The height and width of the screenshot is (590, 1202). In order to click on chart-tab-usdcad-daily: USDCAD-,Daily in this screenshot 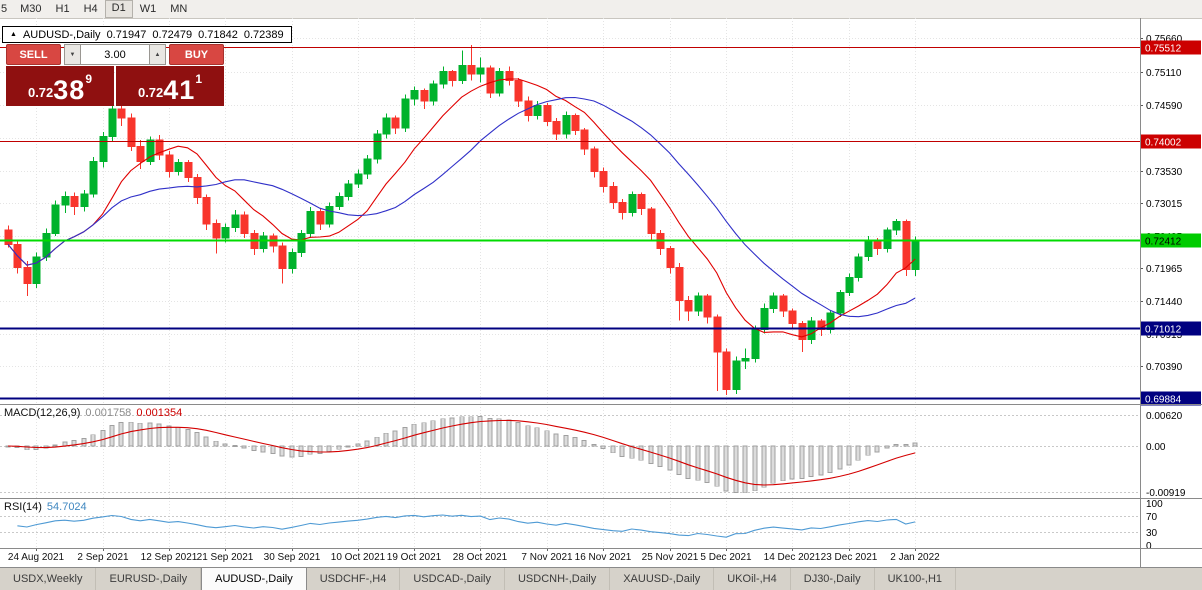, I will do `click(452, 579)`.